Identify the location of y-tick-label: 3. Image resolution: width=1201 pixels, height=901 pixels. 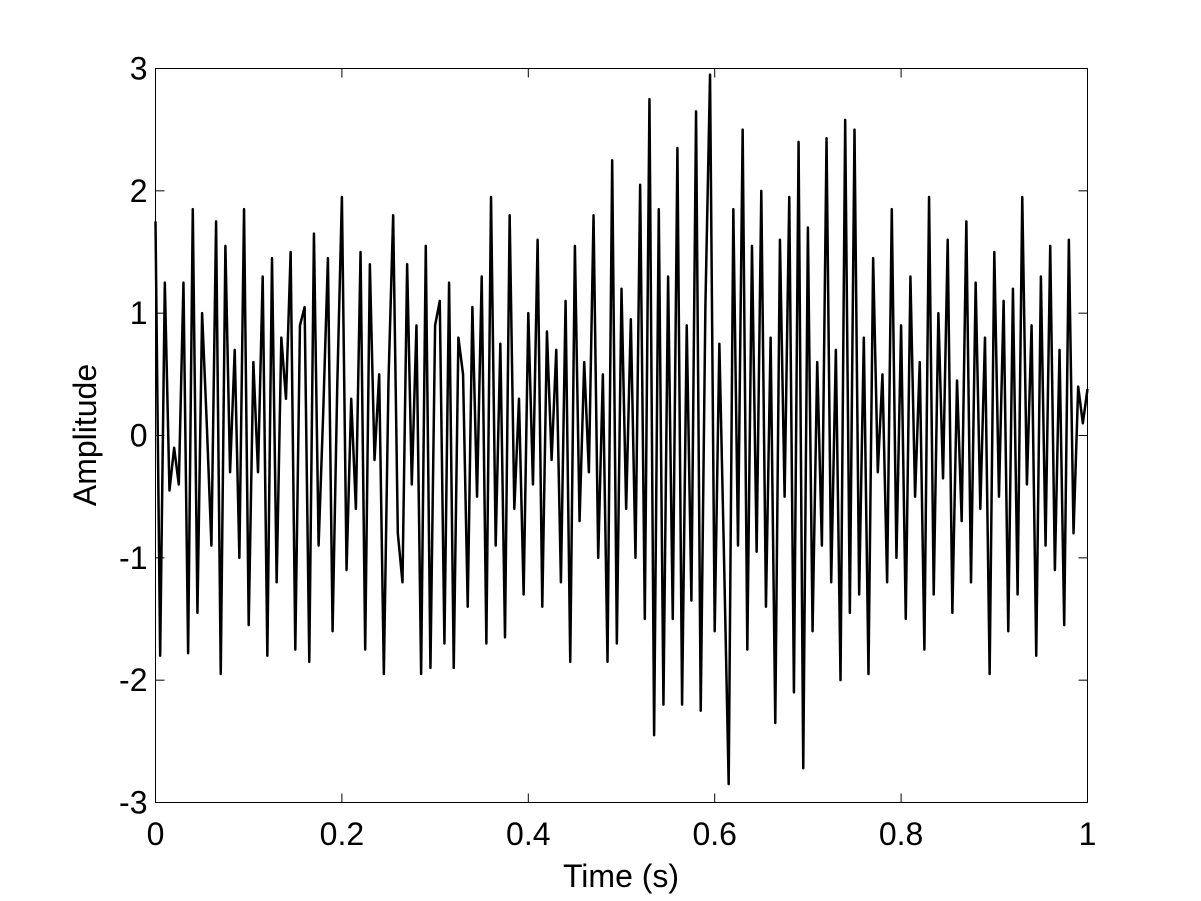
(139, 69).